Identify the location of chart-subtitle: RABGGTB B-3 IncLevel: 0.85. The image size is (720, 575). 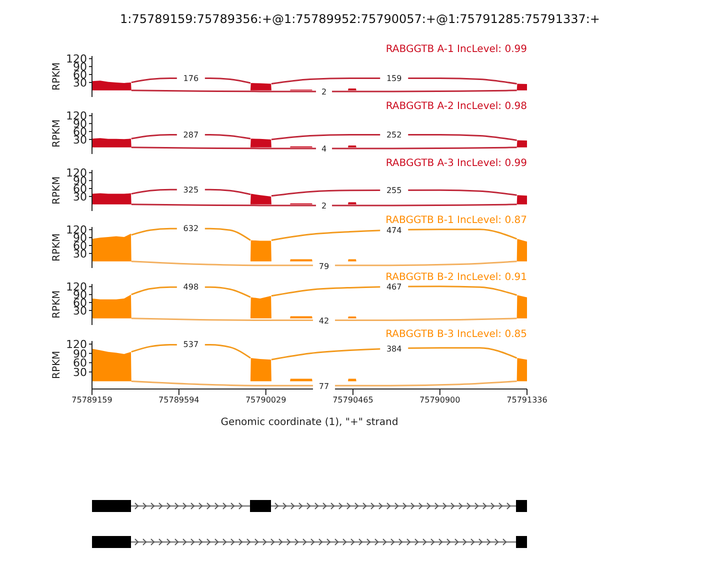
(456, 334).